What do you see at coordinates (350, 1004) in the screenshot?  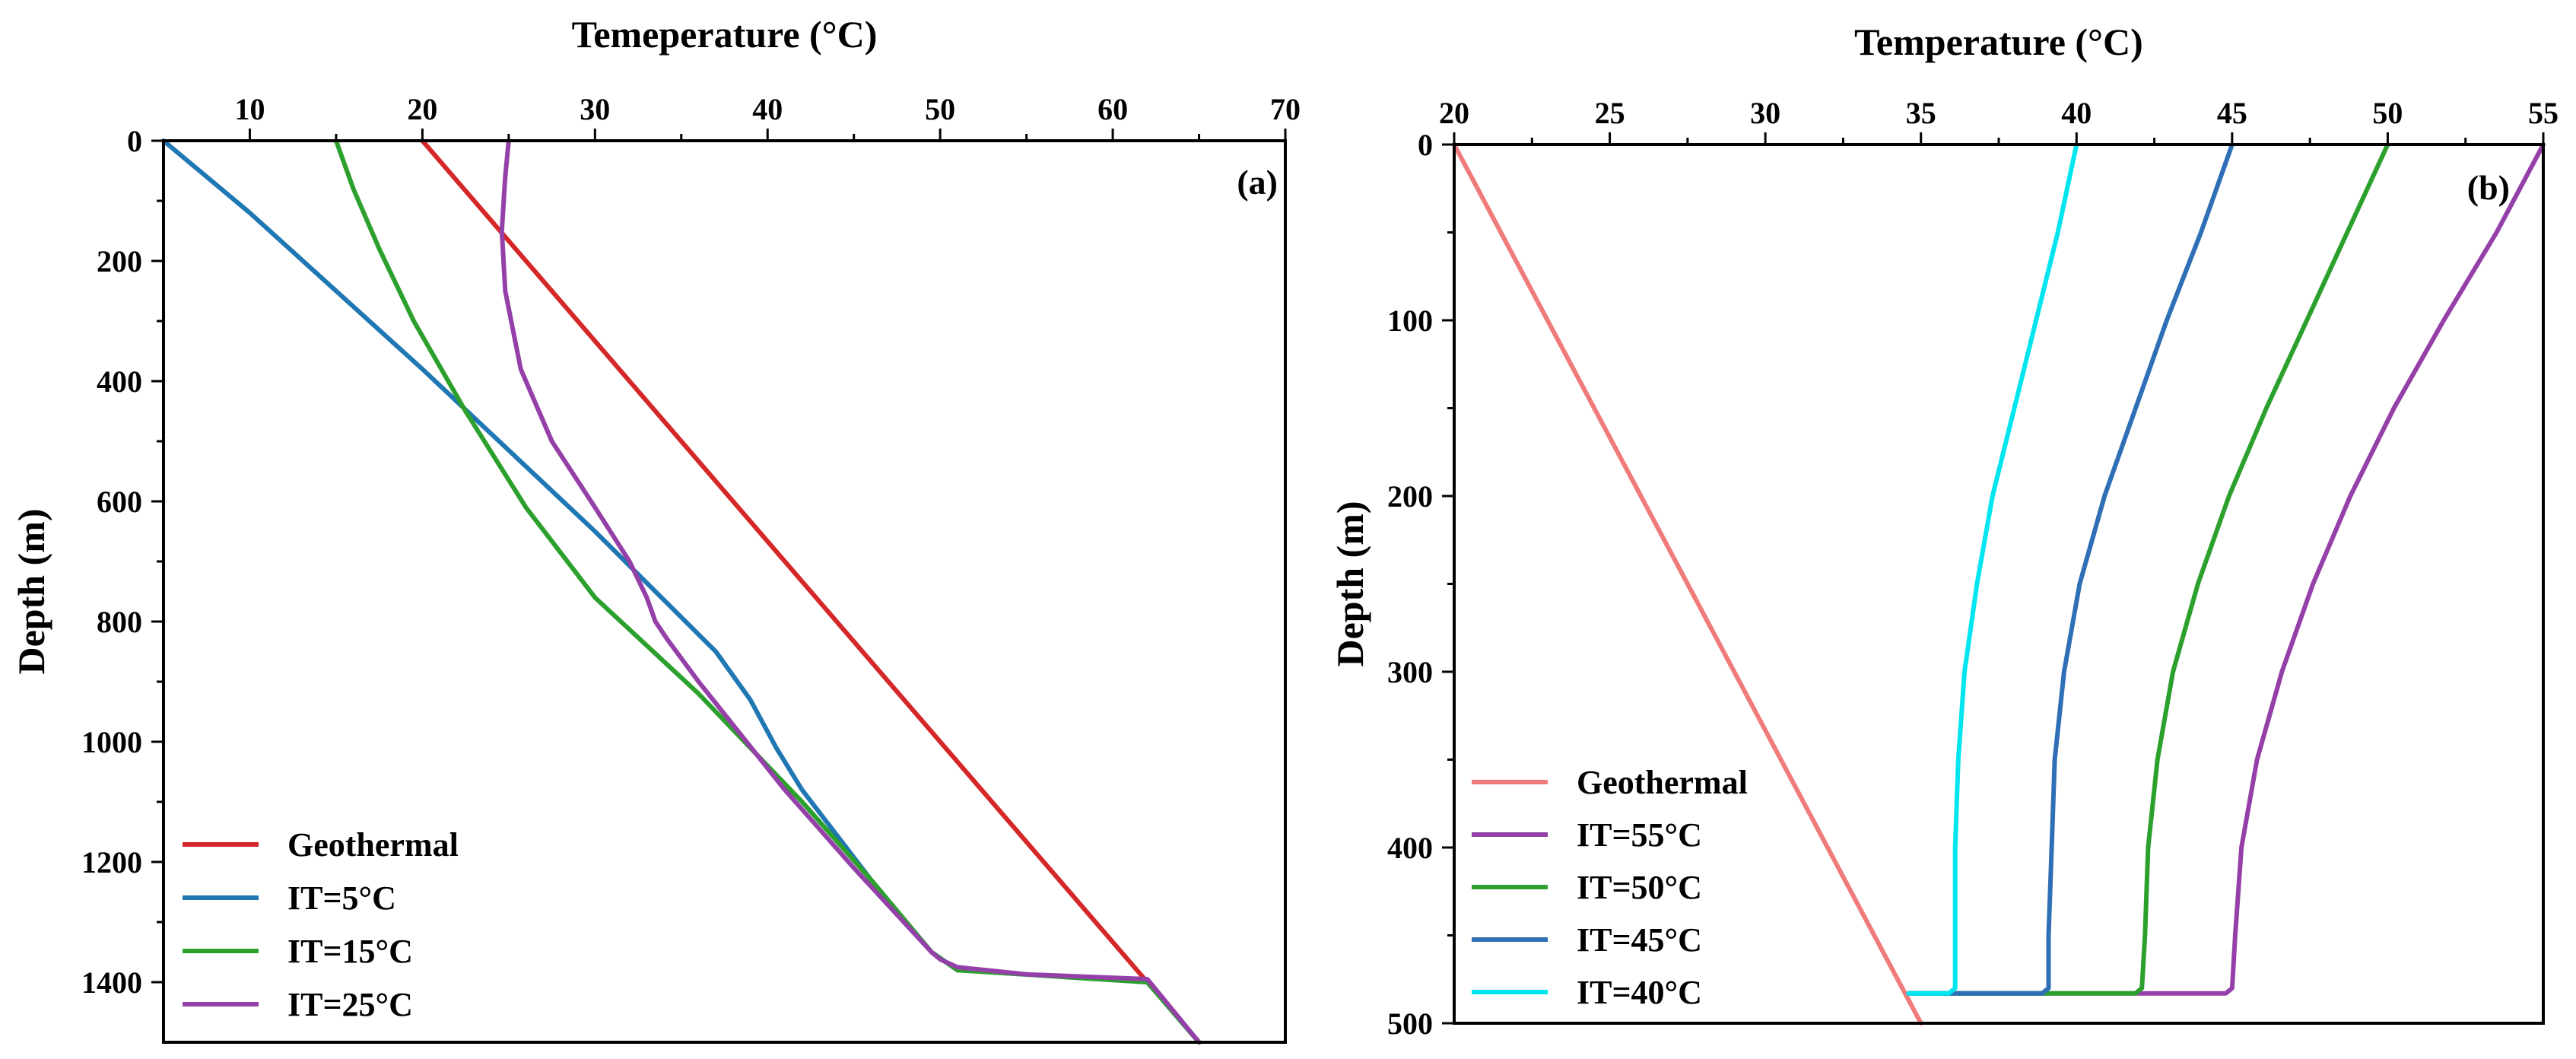 I see `legend-label: IT=25°C` at bounding box center [350, 1004].